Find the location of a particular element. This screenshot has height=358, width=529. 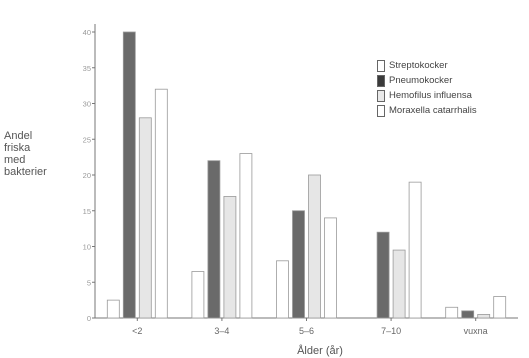

x-tick-label: 3–4 is located at coordinates (221, 331).